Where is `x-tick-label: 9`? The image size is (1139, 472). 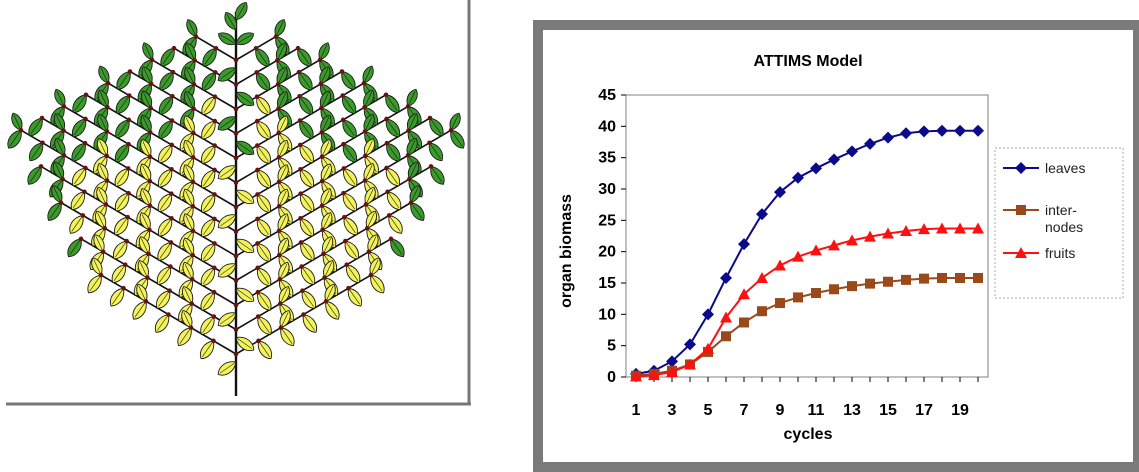 x-tick-label: 9 is located at coordinates (780, 410).